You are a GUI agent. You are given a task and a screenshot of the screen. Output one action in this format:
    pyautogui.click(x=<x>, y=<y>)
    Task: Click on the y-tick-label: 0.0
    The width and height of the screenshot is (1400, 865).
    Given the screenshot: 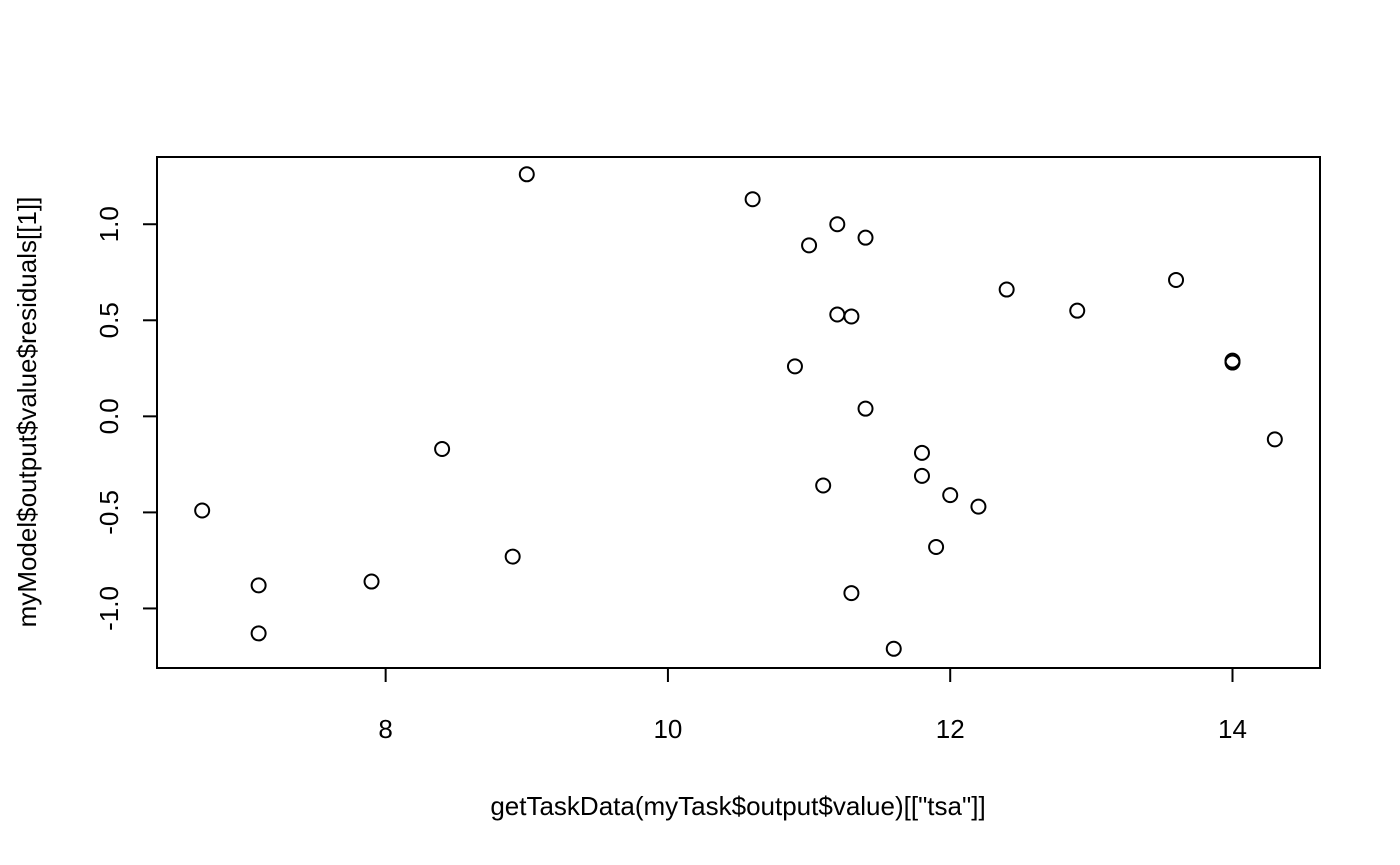 What is the action you would take?
    pyautogui.click(x=109, y=416)
    